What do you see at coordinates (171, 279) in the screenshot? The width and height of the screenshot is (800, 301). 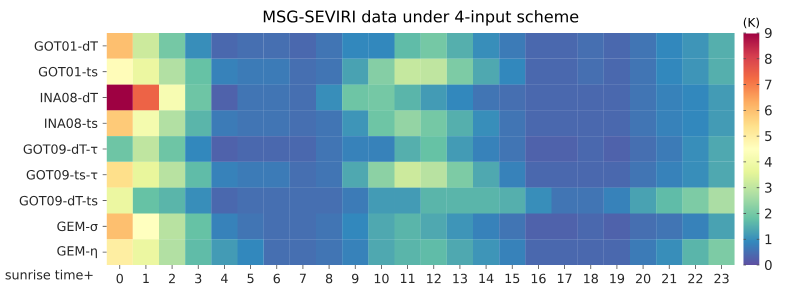 I see `x-tick-label: 2` at bounding box center [171, 279].